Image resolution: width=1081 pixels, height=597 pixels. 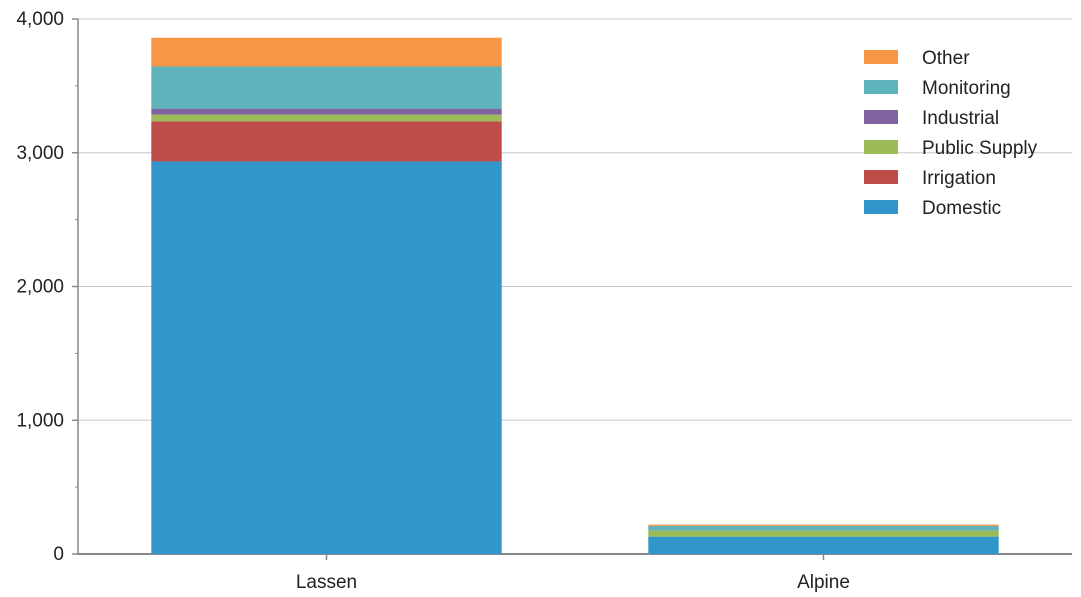 What do you see at coordinates (326, 582) in the screenshot?
I see `x-category-label: Lassen` at bounding box center [326, 582].